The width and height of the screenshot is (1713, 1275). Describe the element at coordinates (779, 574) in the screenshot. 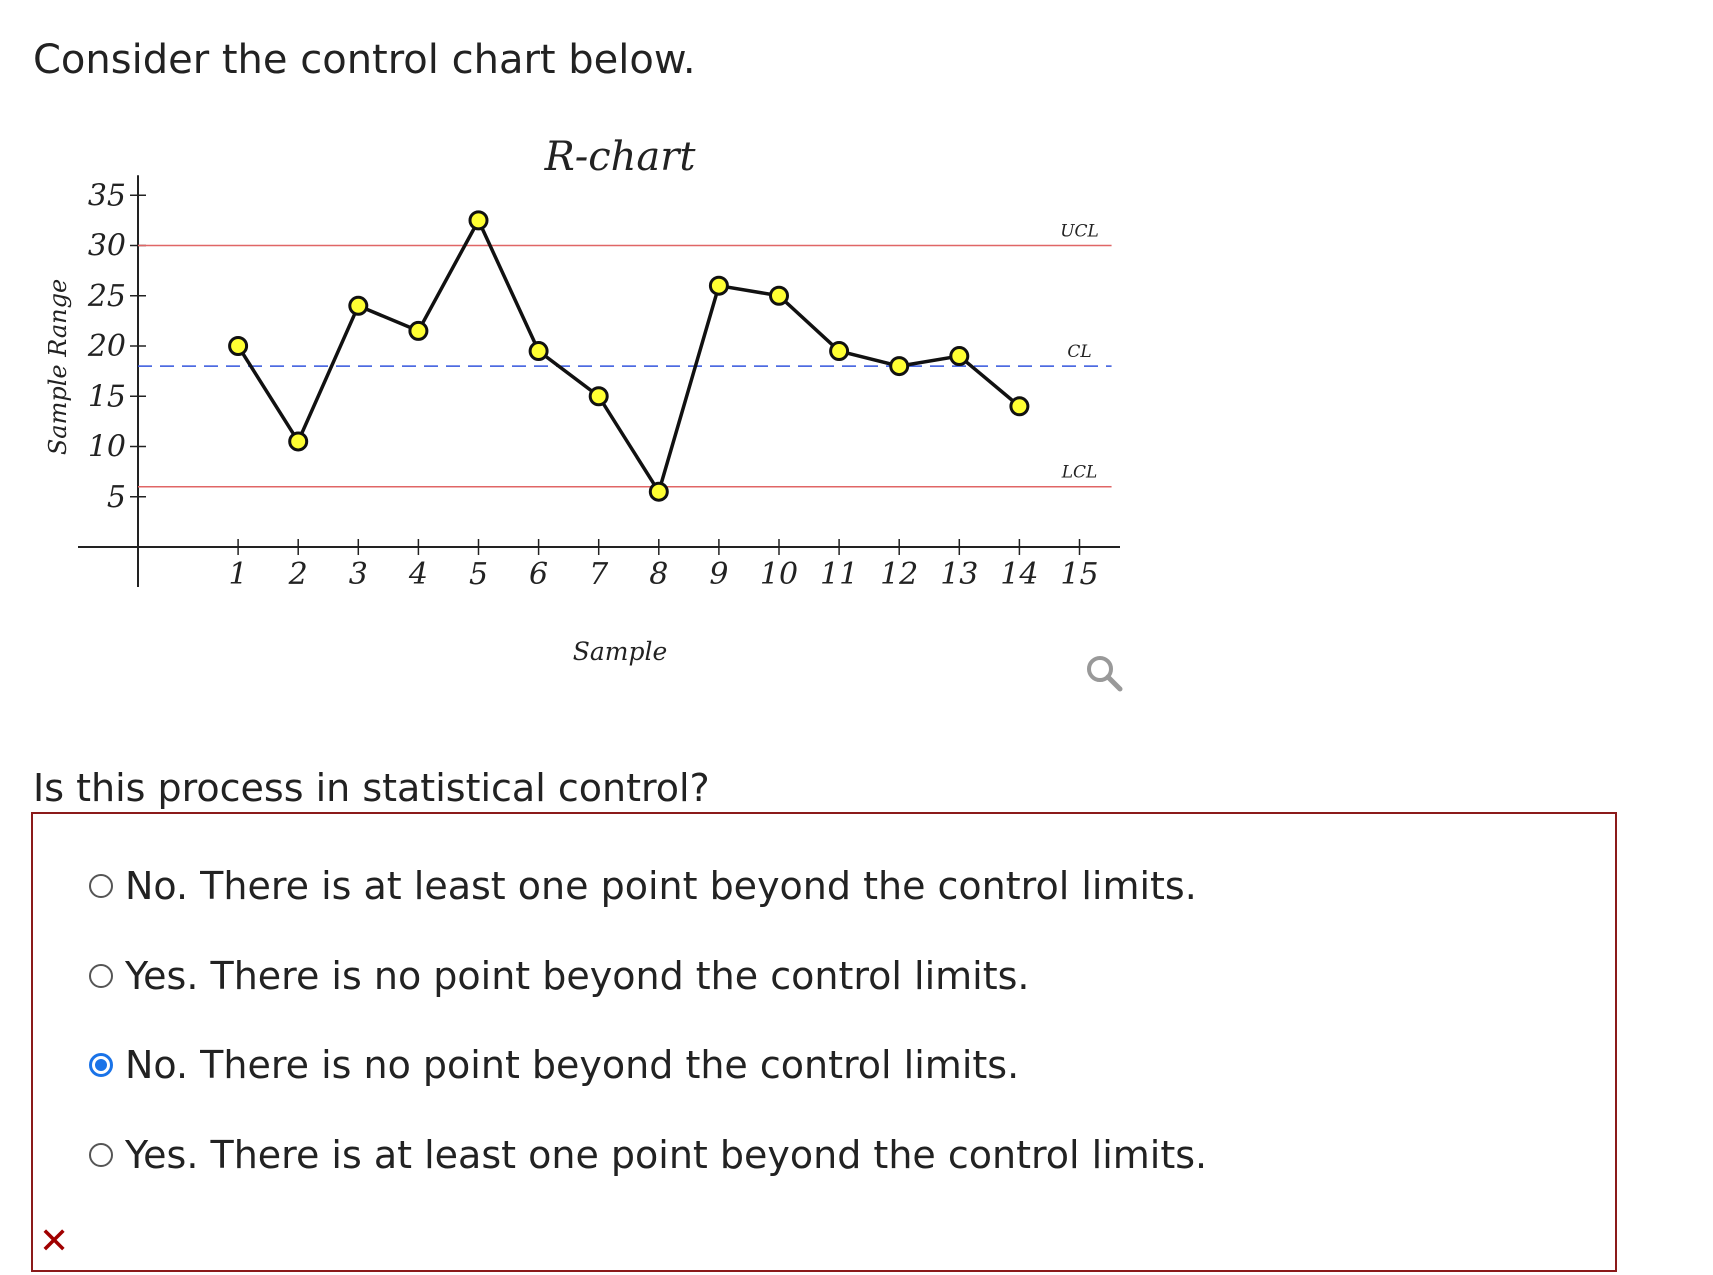

I see `x-tick-label: 10` at that location.